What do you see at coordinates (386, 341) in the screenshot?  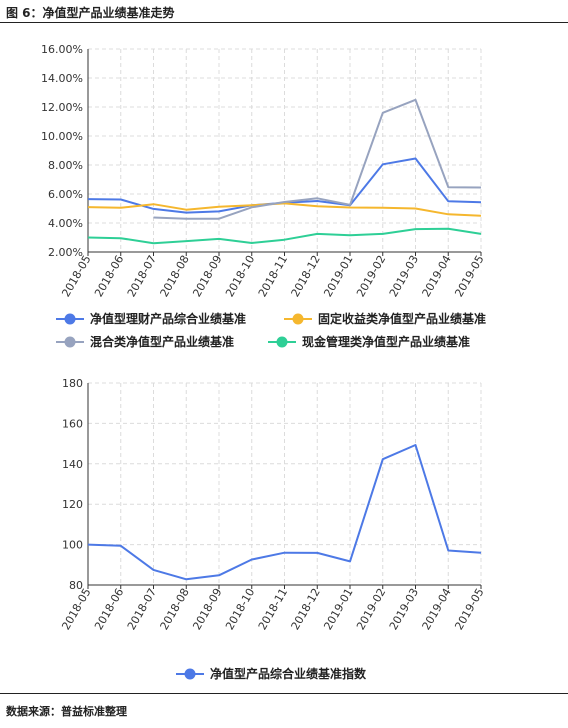 I see `legend-label: 现金管理类净值型产品业绩基准` at bounding box center [386, 341].